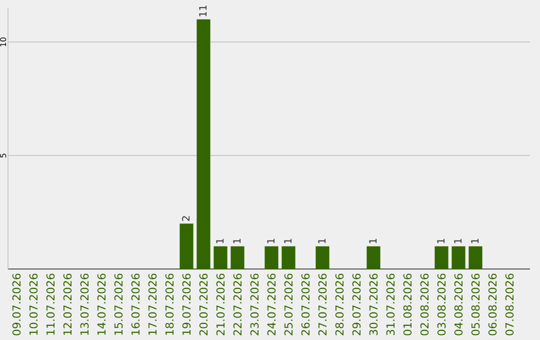 The width and height of the screenshot is (540, 340). Describe the element at coordinates (153, 304) in the screenshot. I see `x-tick-label: 17.07.2026` at that location.